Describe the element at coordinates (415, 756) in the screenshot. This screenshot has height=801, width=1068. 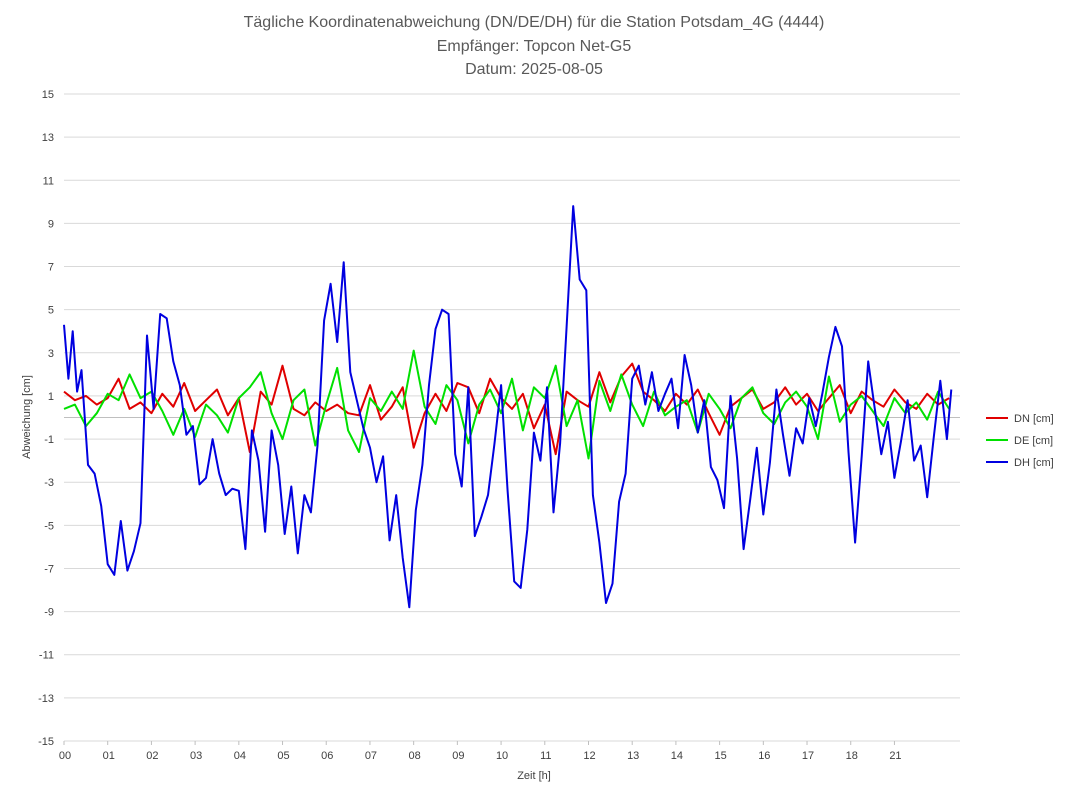
I see `x-tick-label: 08` at that location.